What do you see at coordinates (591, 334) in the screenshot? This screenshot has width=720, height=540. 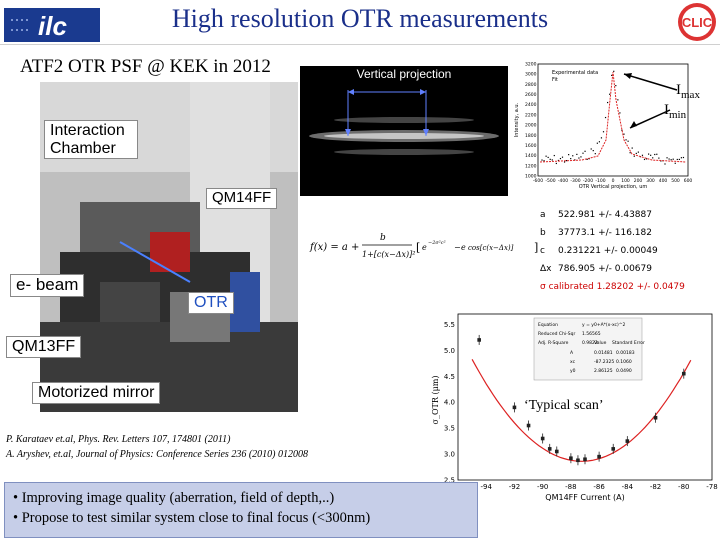 I see `svg-text: 1.56565` at bounding box center [591, 334].